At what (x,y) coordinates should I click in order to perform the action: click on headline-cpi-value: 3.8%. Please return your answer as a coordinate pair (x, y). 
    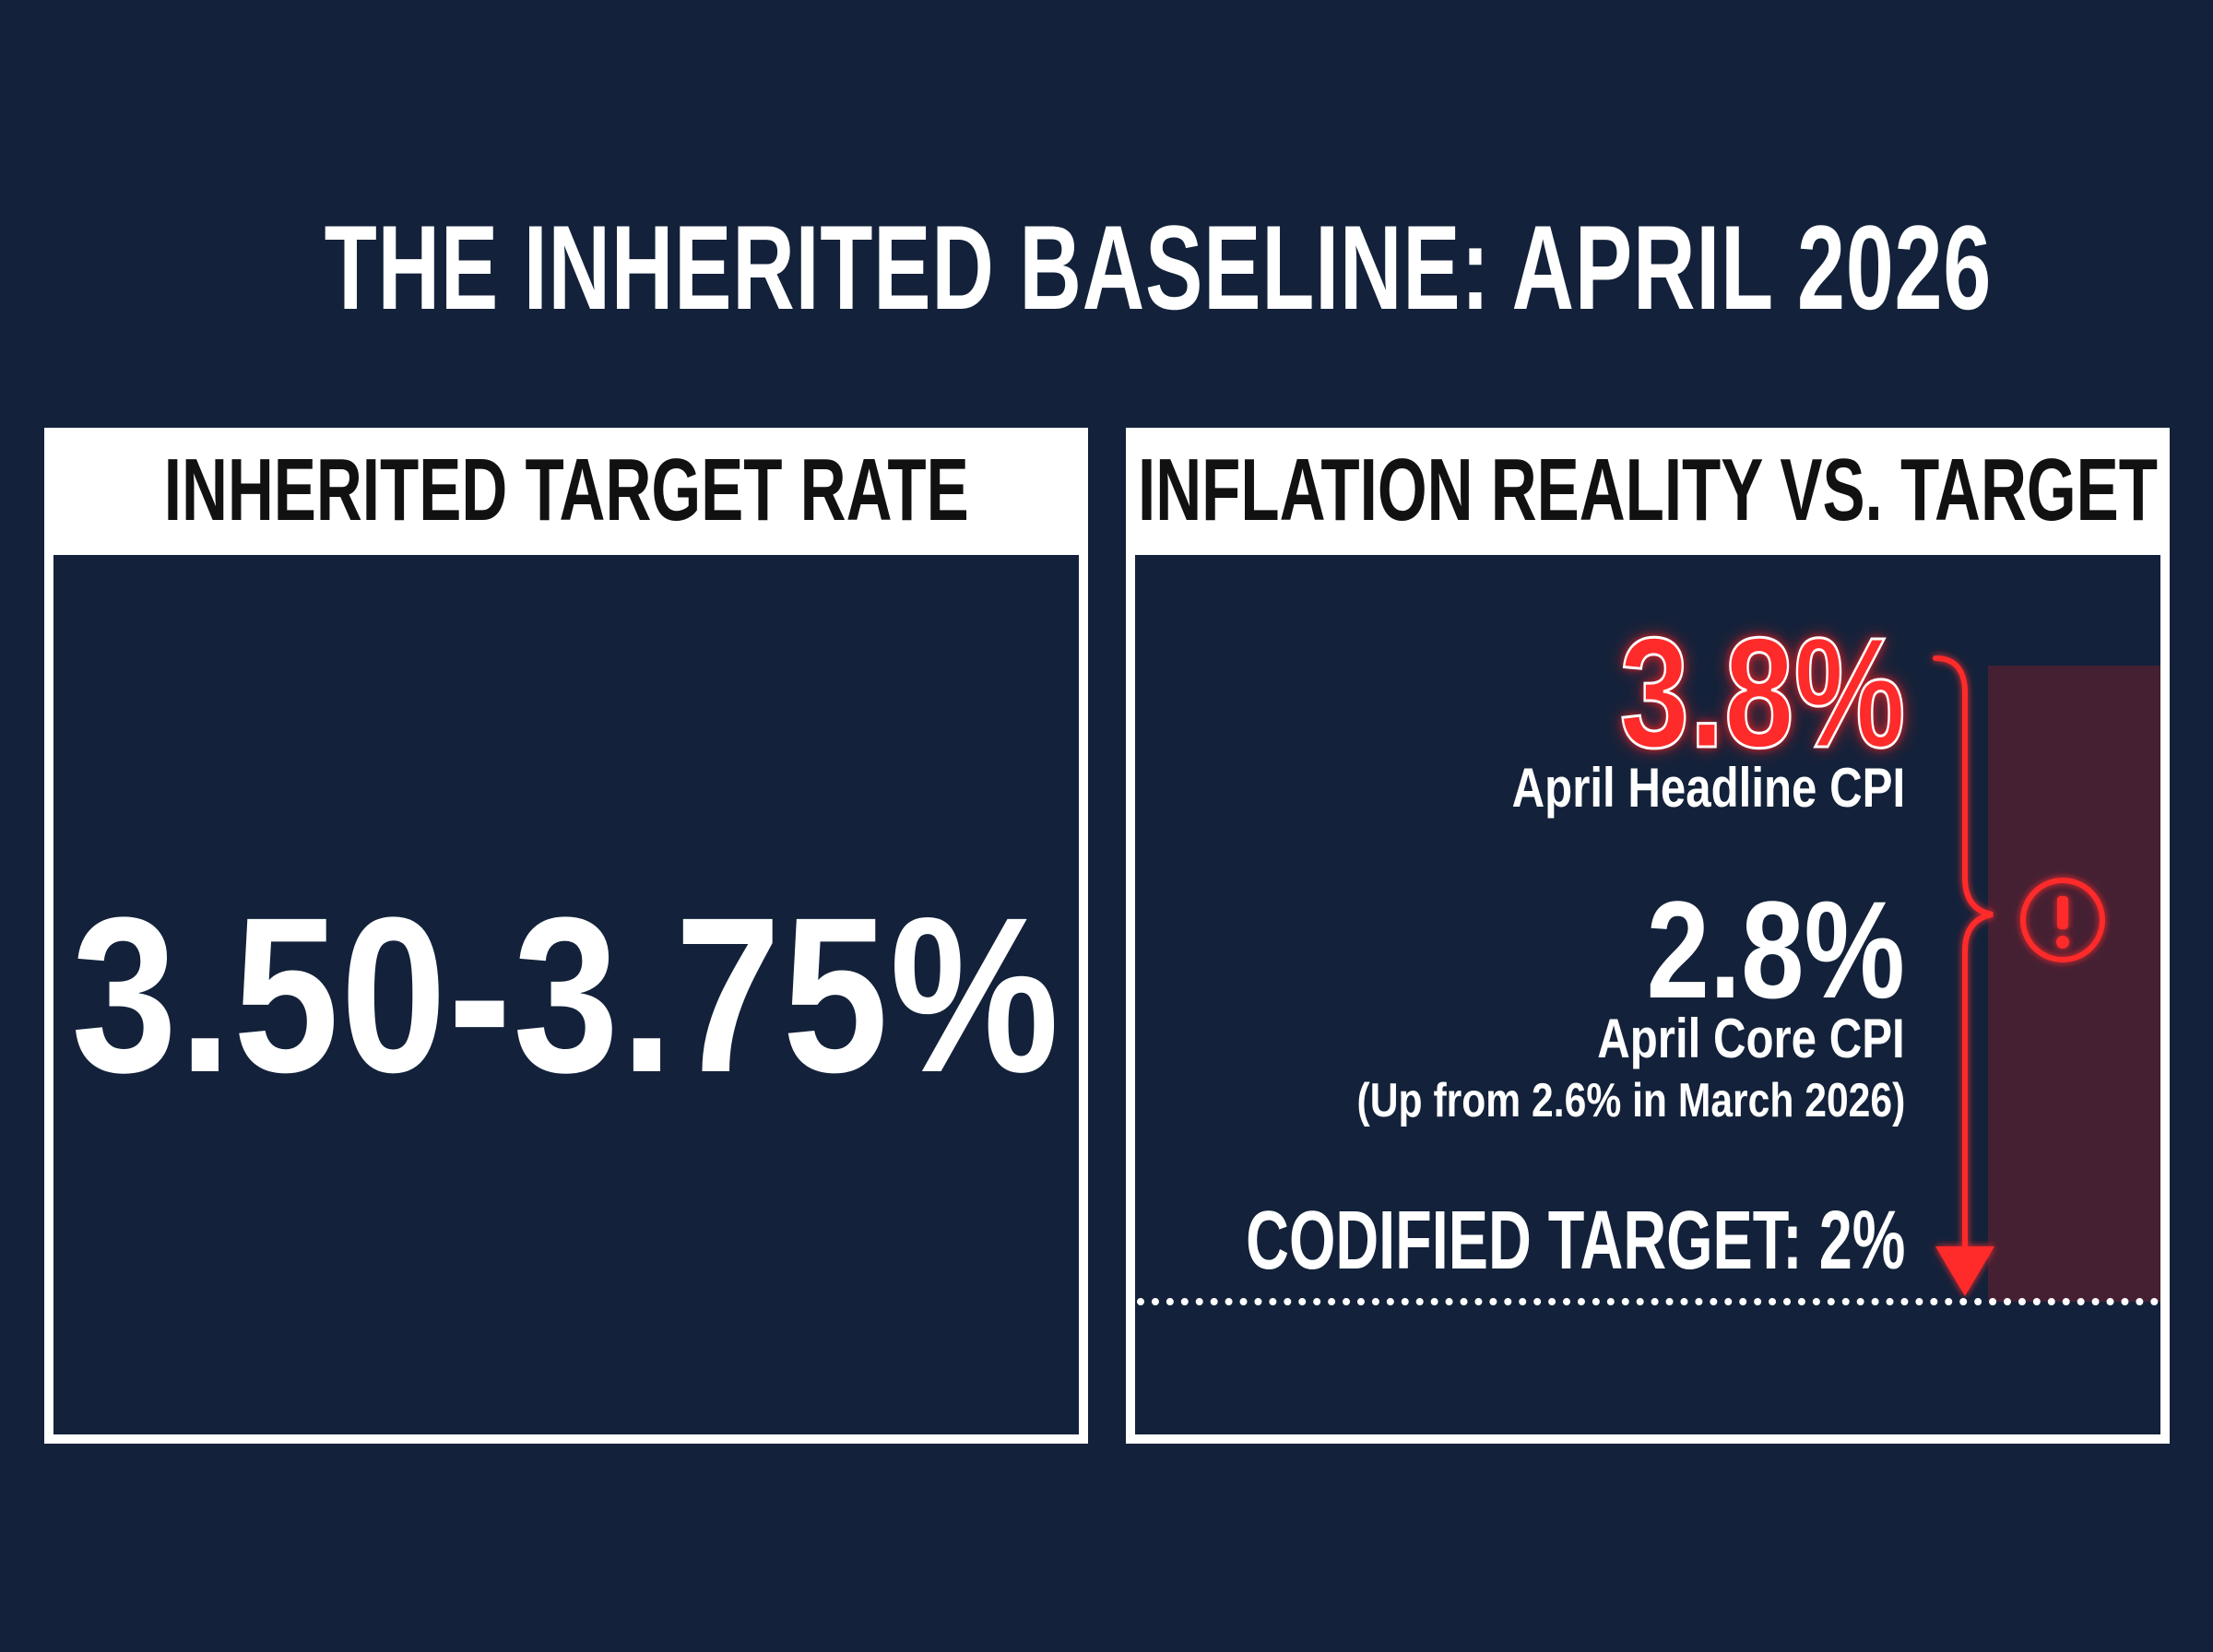
    Looking at the image, I should click on (1762, 694).